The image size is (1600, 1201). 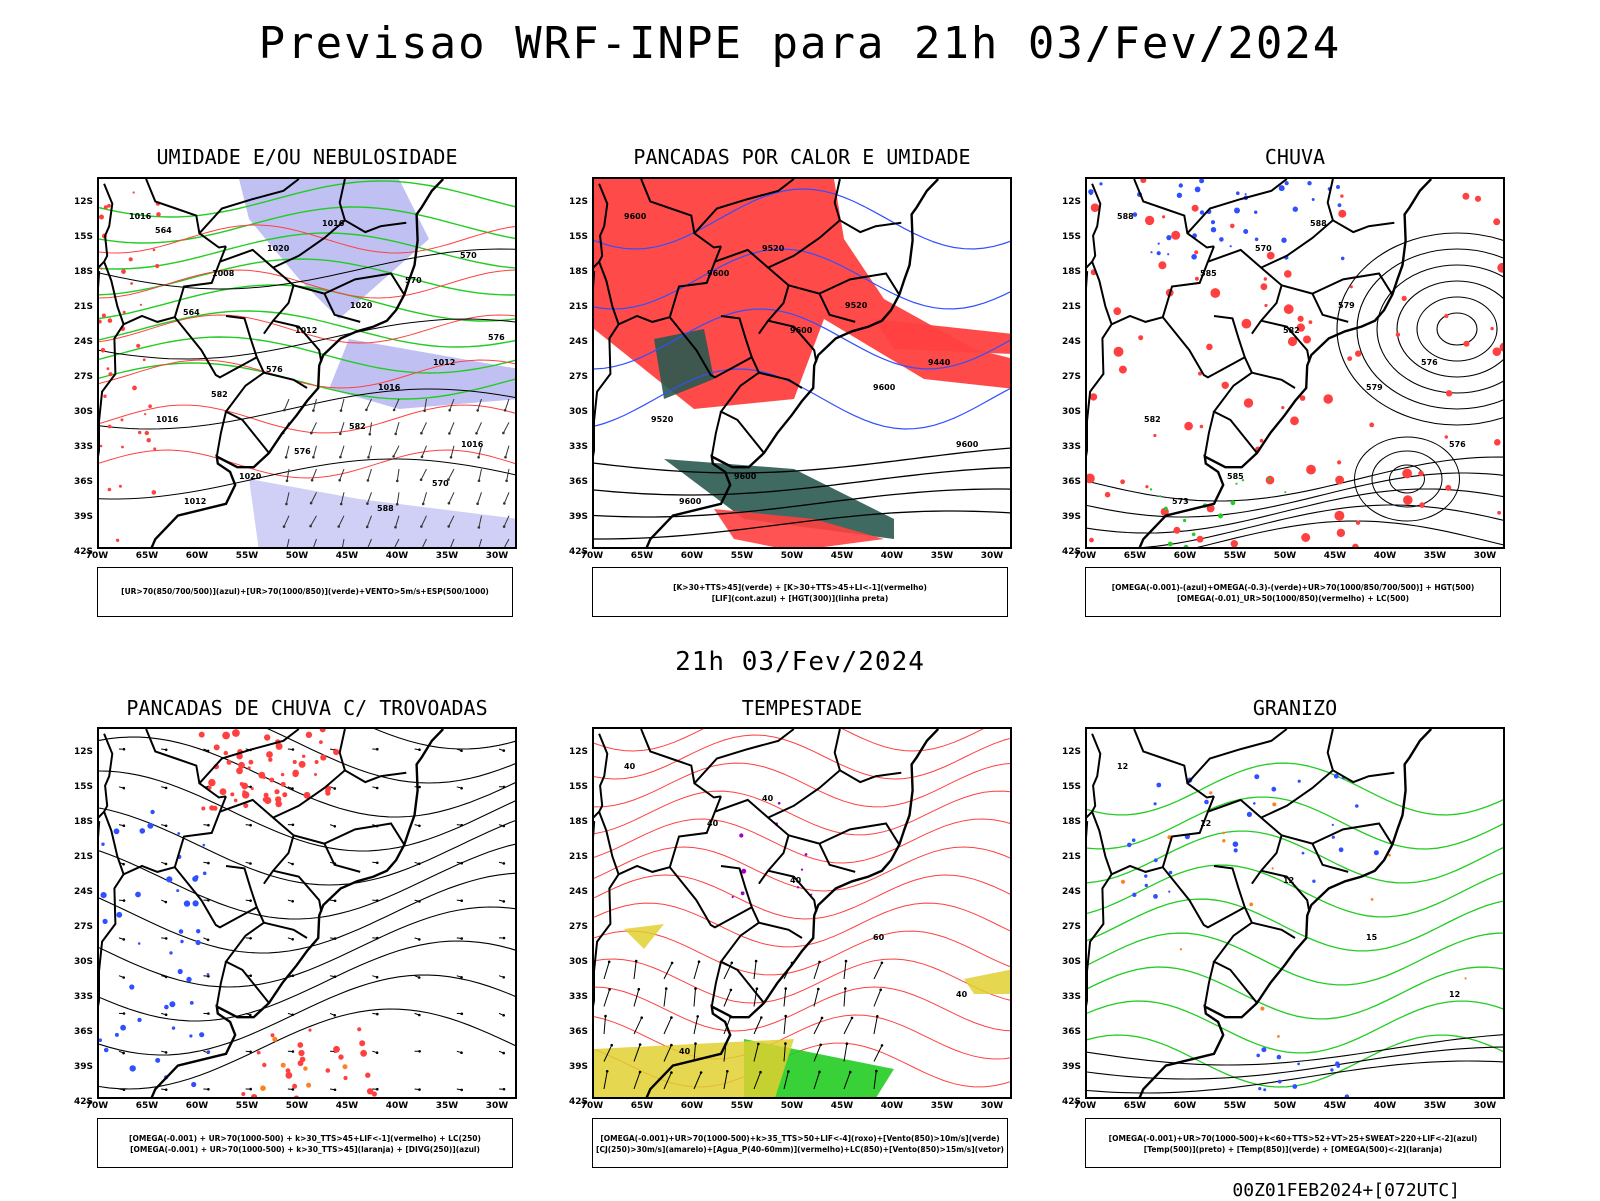 What do you see at coordinates (939, 362) in the screenshot?
I see `contour-label: 9440` at bounding box center [939, 362].